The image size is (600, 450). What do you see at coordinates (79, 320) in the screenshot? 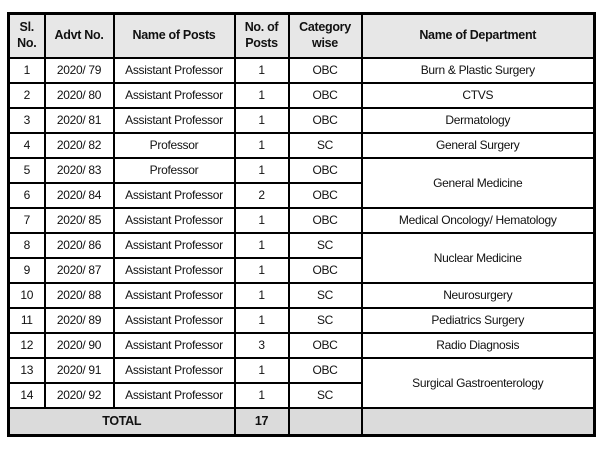
I see `cell-advt-no: 2020/ 89` at bounding box center [79, 320].